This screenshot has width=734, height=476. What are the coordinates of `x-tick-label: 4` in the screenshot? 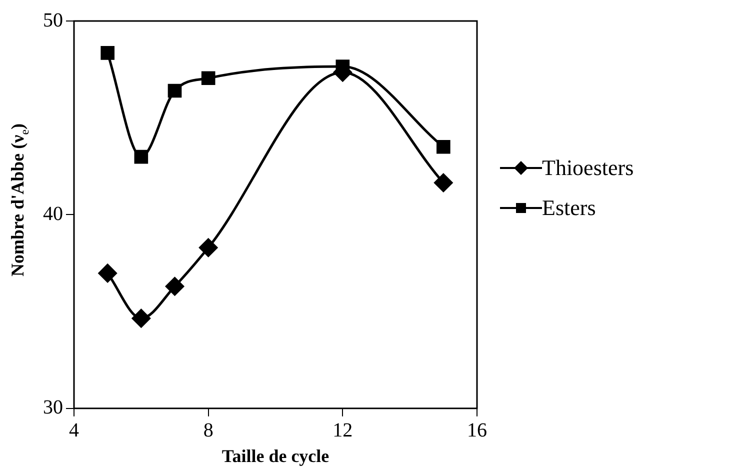 It's located at (74, 431).